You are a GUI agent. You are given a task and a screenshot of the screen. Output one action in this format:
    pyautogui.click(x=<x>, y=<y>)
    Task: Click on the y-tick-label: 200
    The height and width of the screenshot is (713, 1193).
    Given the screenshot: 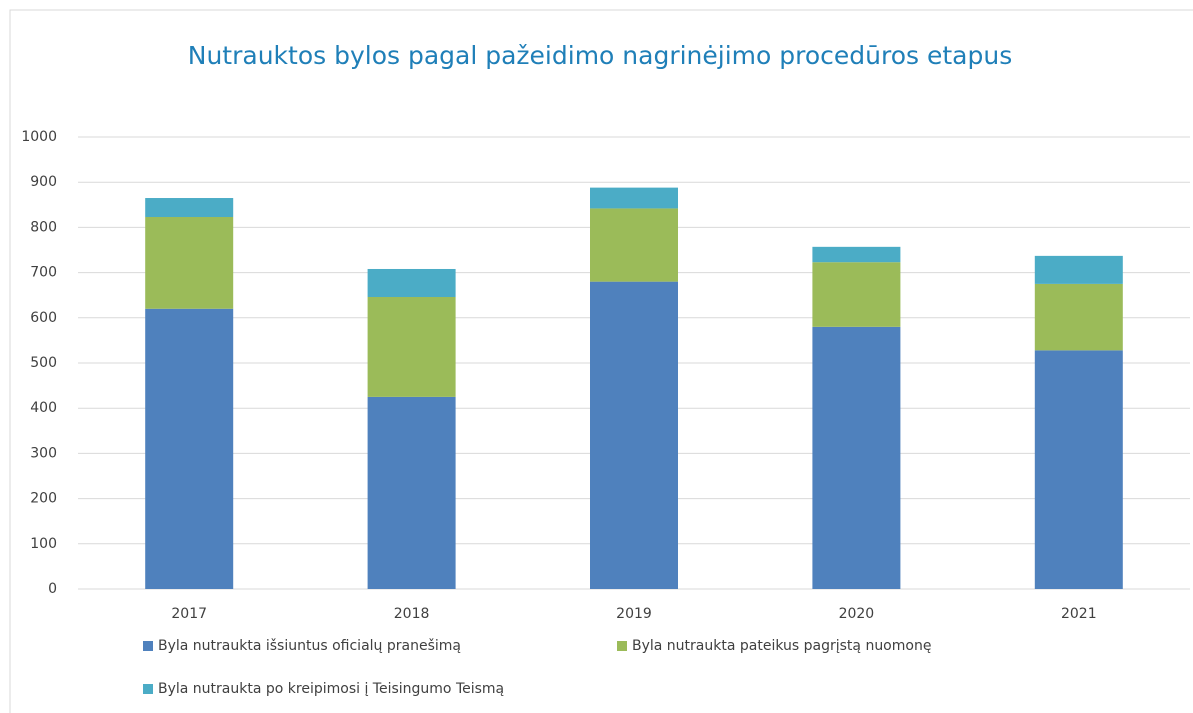 What is the action you would take?
    pyautogui.click(x=43, y=499)
    